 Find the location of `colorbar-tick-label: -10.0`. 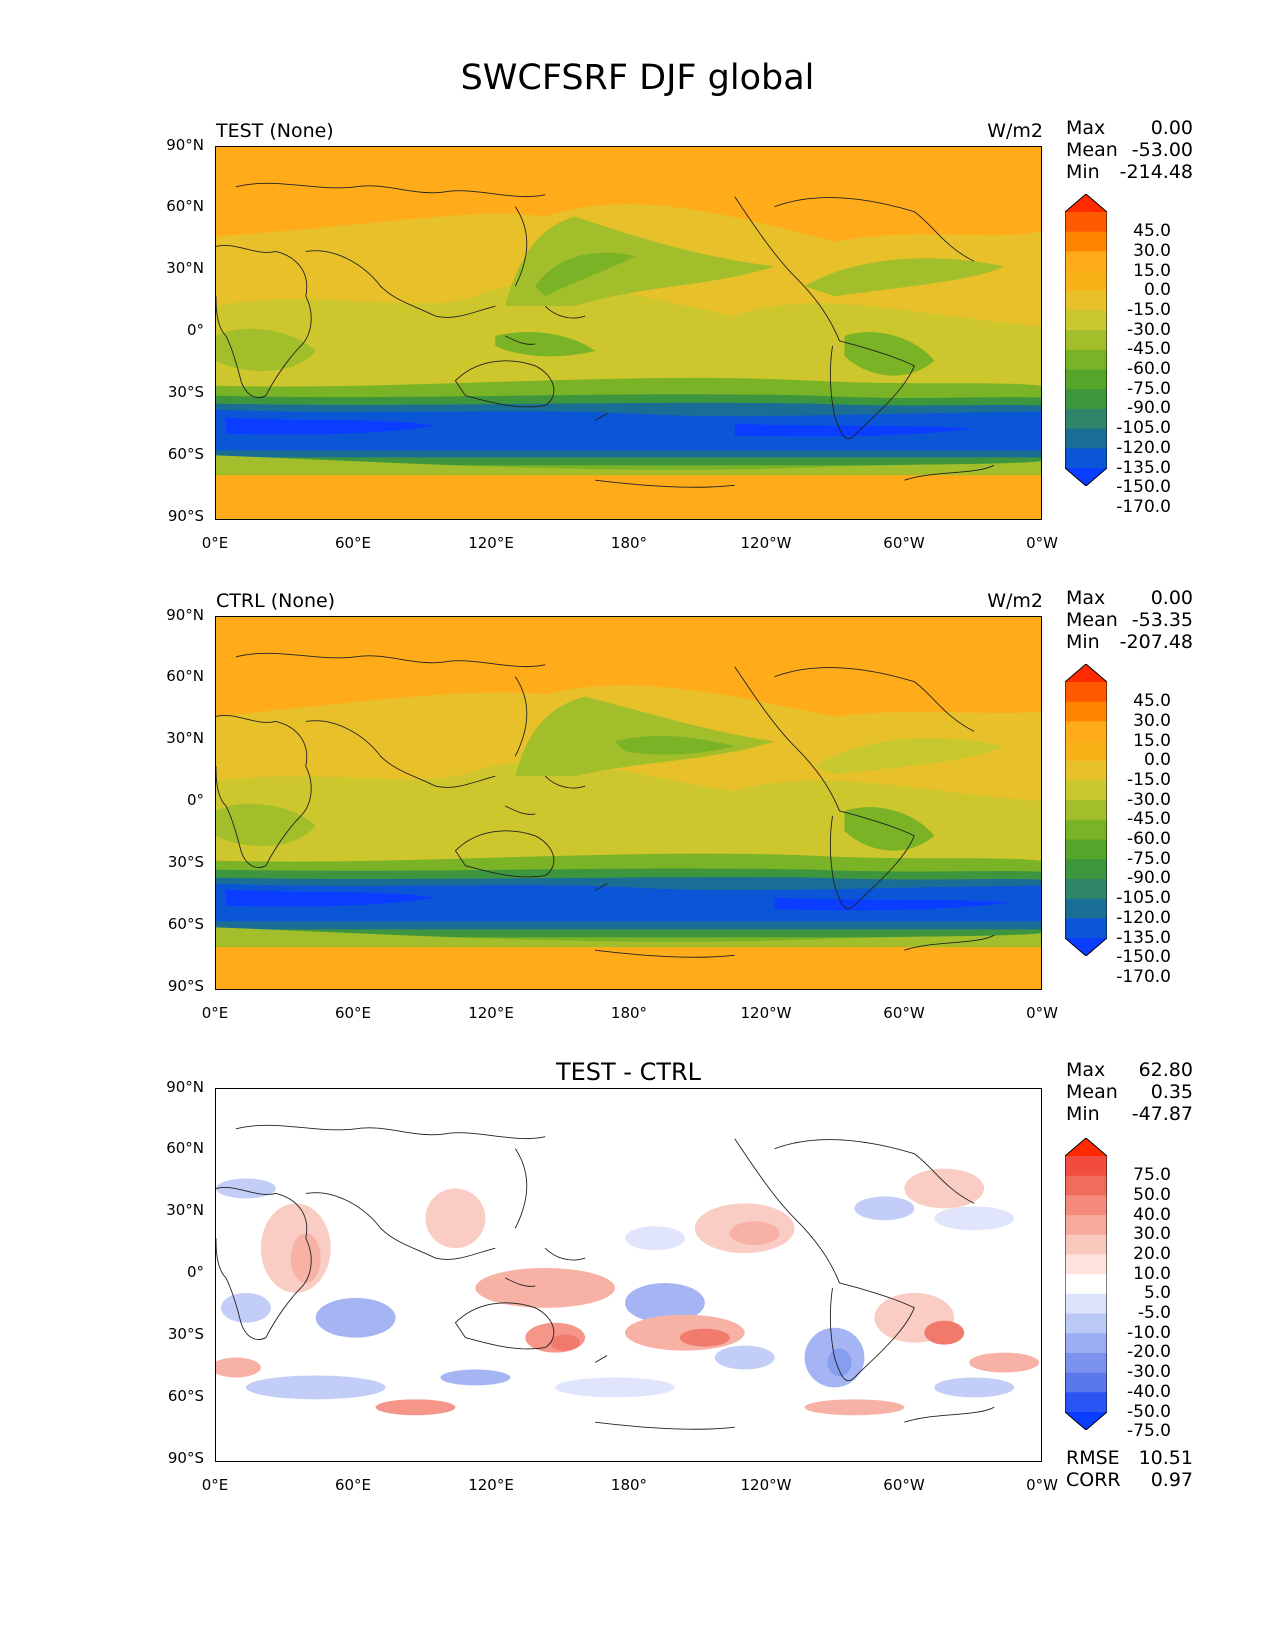

colorbar-tick-label: -10.0 is located at coordinates (1149, 1332).